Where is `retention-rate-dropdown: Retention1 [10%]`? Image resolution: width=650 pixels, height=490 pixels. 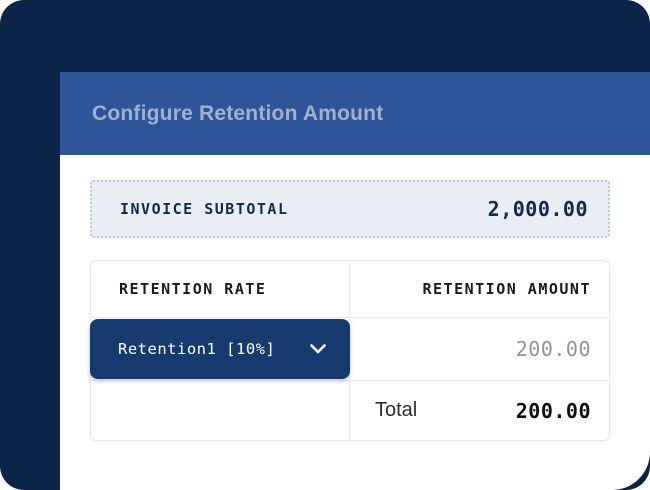
retention-rate-dropdown: Retention1 [10%] is located at coordinates (220, 349).